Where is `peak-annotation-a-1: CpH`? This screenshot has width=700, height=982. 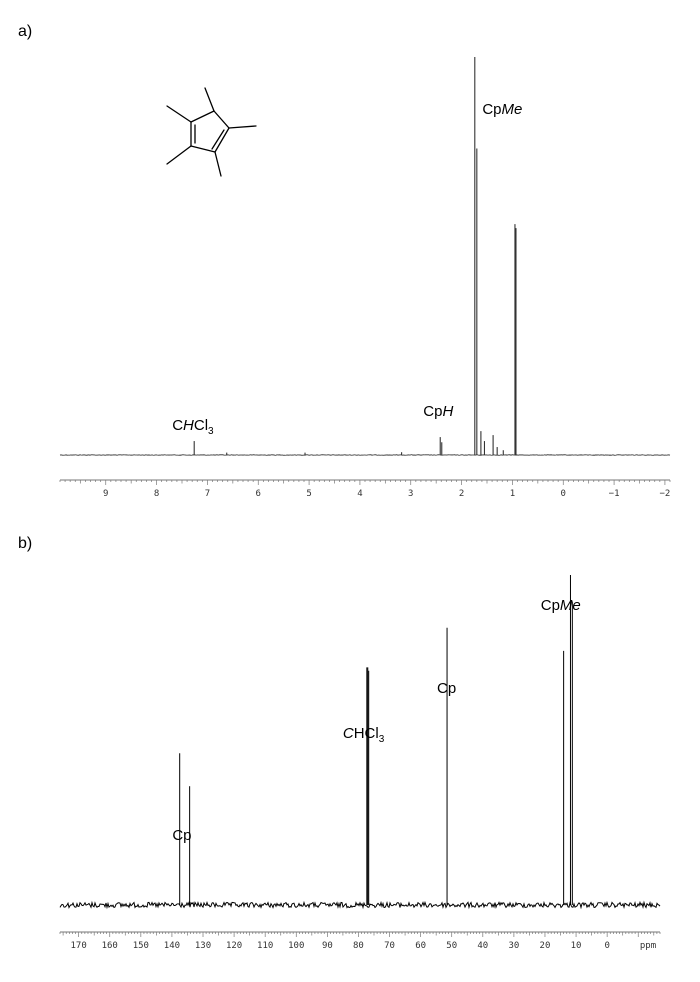
peak-annotation-a-1: CpH is located at coordinates (438, 411).